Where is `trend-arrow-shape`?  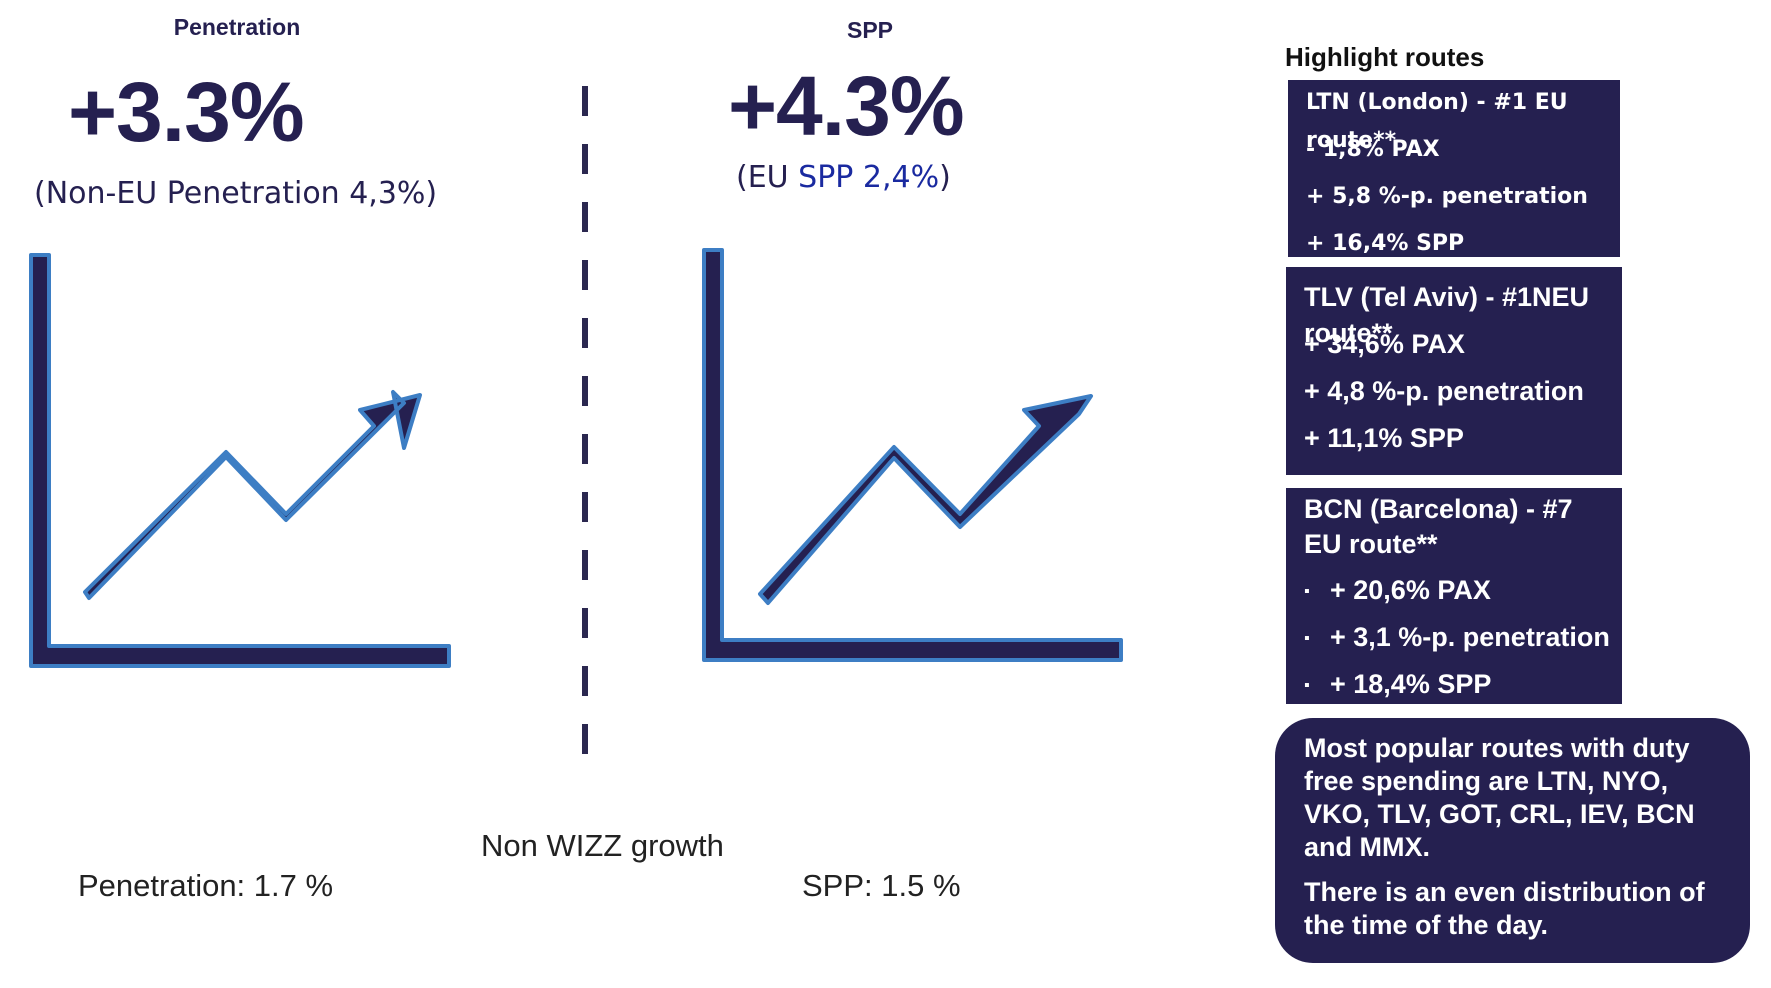 trend-arrow-shape is located at coordinates (252, 495).